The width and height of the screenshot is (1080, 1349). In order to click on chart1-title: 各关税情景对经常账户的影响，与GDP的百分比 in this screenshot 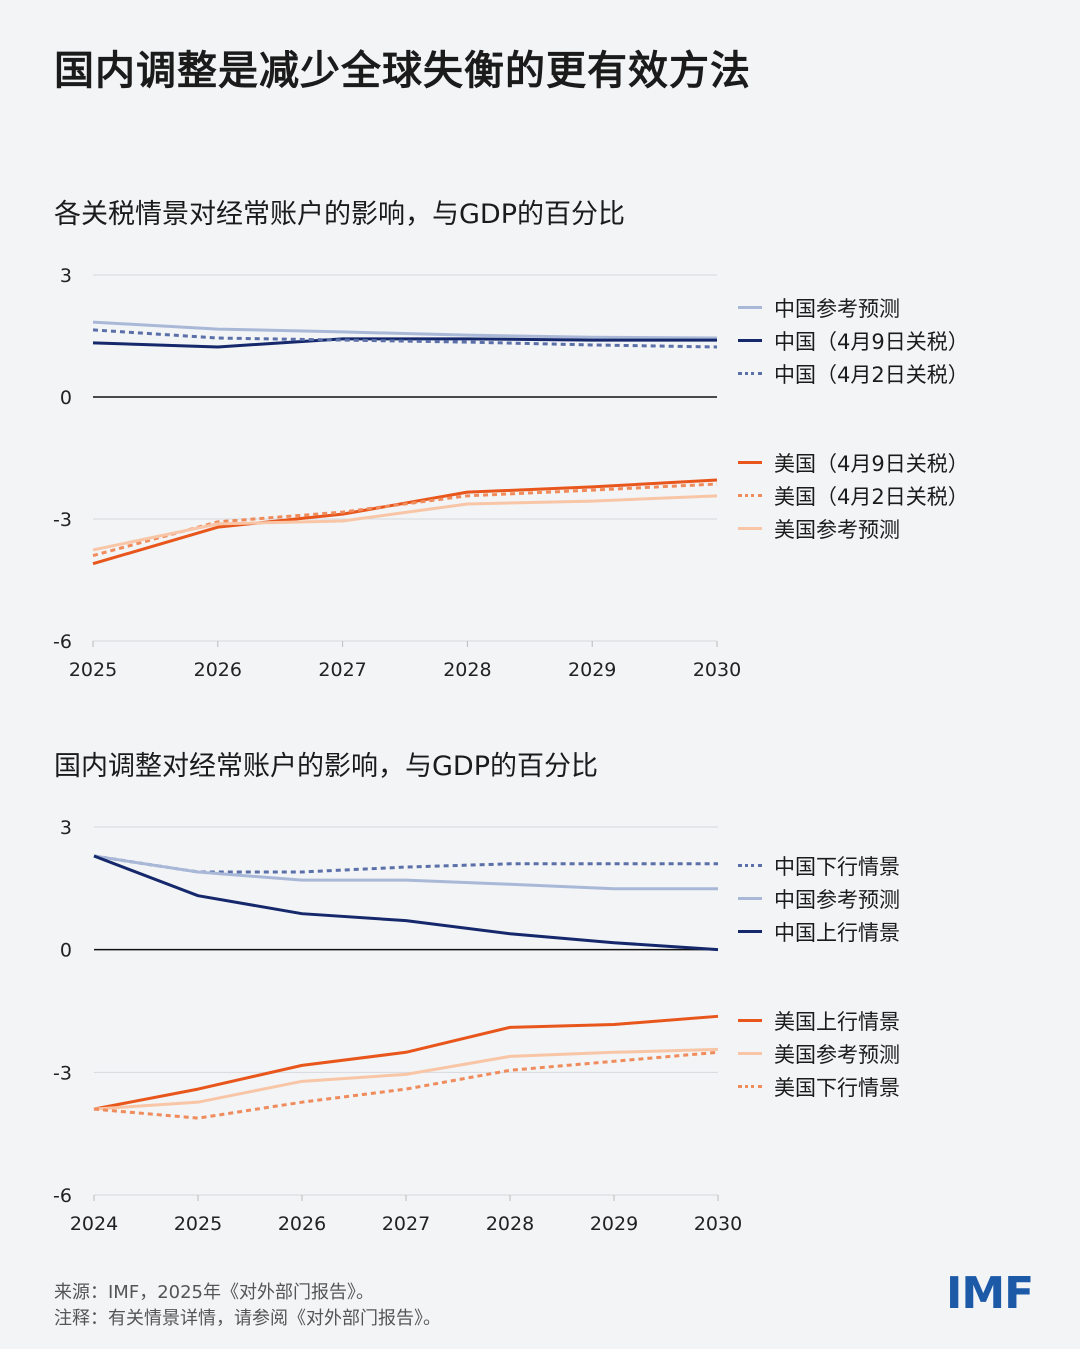, I will do `click(339, 214)`.